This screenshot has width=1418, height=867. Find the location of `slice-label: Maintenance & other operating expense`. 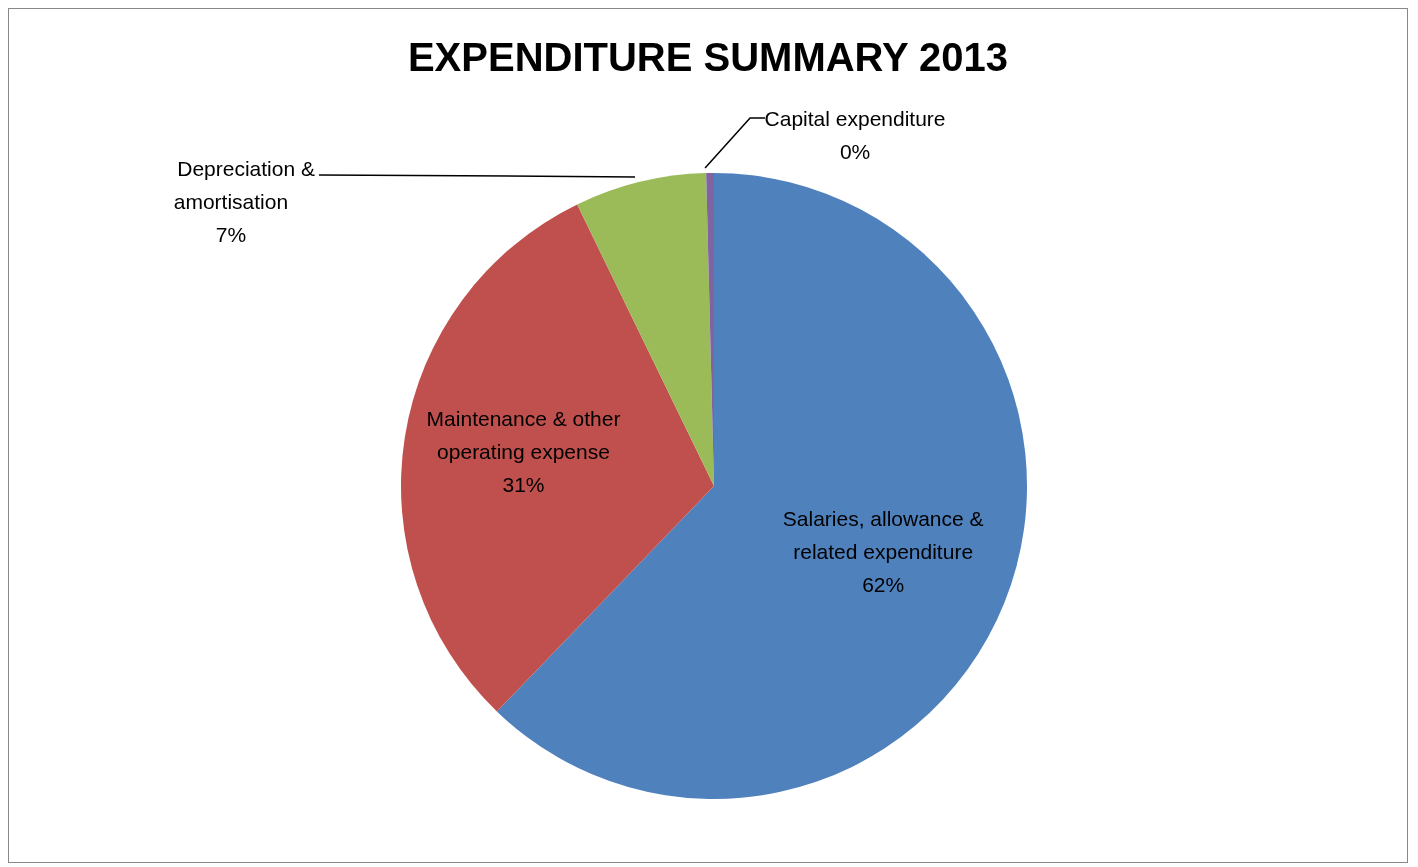

slice-label: Maintenance & other operating expense is located at coordinates (523, 435).